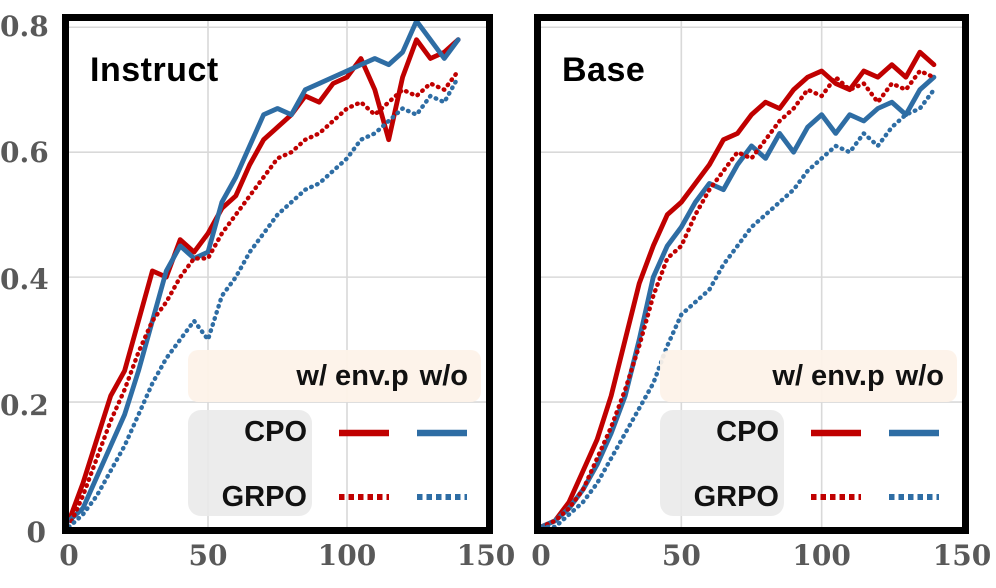 Image resolution: width=996 pixels, height=588 pixels. Describe the element at coordinates (154, 70) in the screenshot. I see `panel-title-instruct: Instruct` at that location.